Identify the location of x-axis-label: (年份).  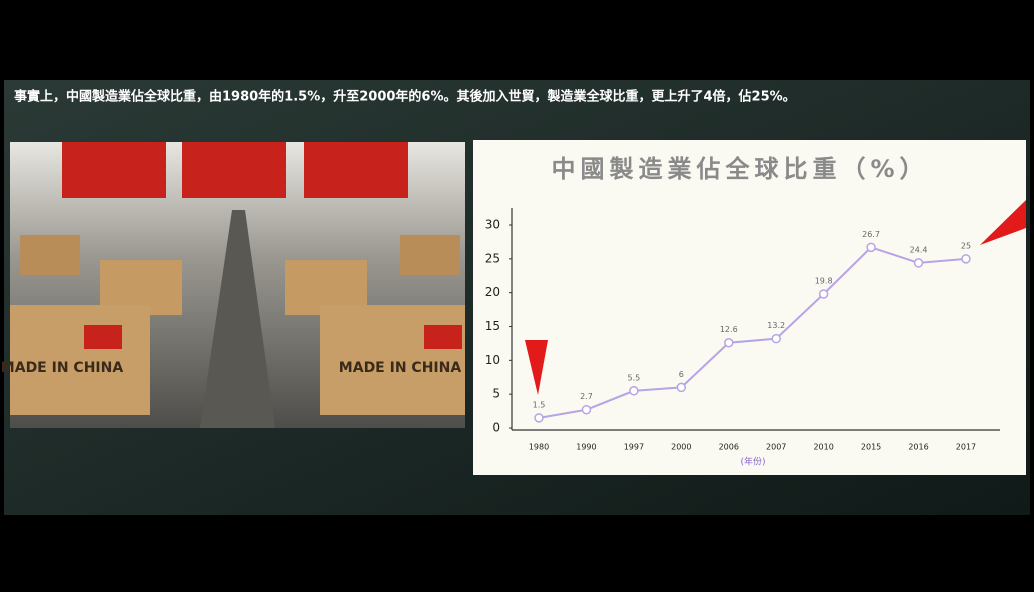
(752, 462).